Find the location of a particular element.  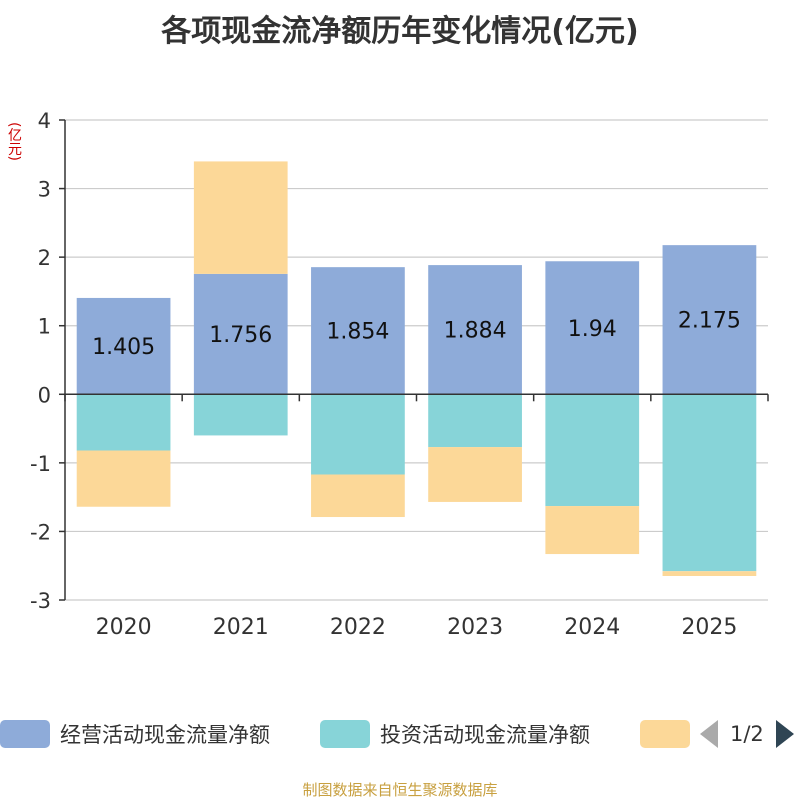

legend: 经营活动现金流量净额 投资活动现金流量净额 1/2 is located at coordinates (400, 736).